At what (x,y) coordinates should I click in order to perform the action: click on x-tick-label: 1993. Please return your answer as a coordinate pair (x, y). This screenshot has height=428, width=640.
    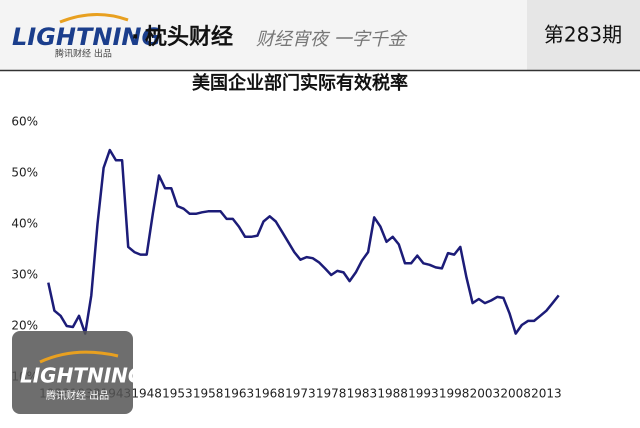
    Looking at the image, I should click on (423, 394).